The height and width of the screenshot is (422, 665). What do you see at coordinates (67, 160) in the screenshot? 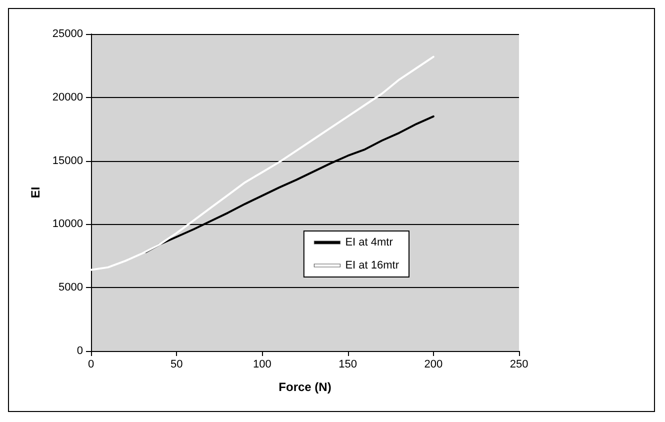
I see `y-tick-label: 15000` at bounding box center [67, 160].